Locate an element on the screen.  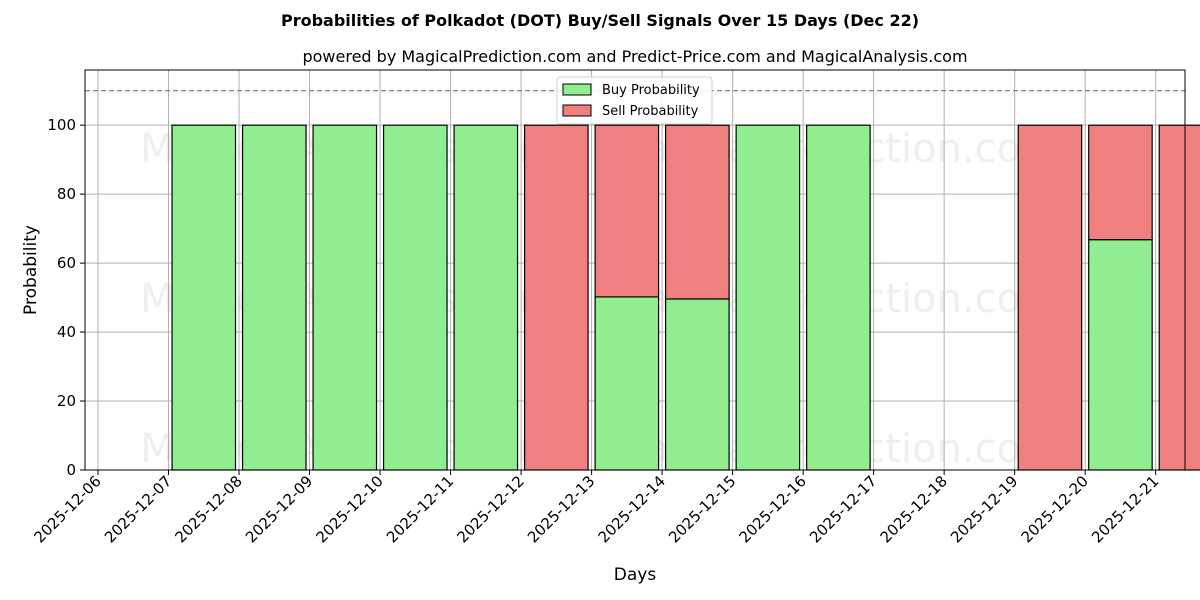
y-tick-label: 80 is located at coordinates (66, 194).